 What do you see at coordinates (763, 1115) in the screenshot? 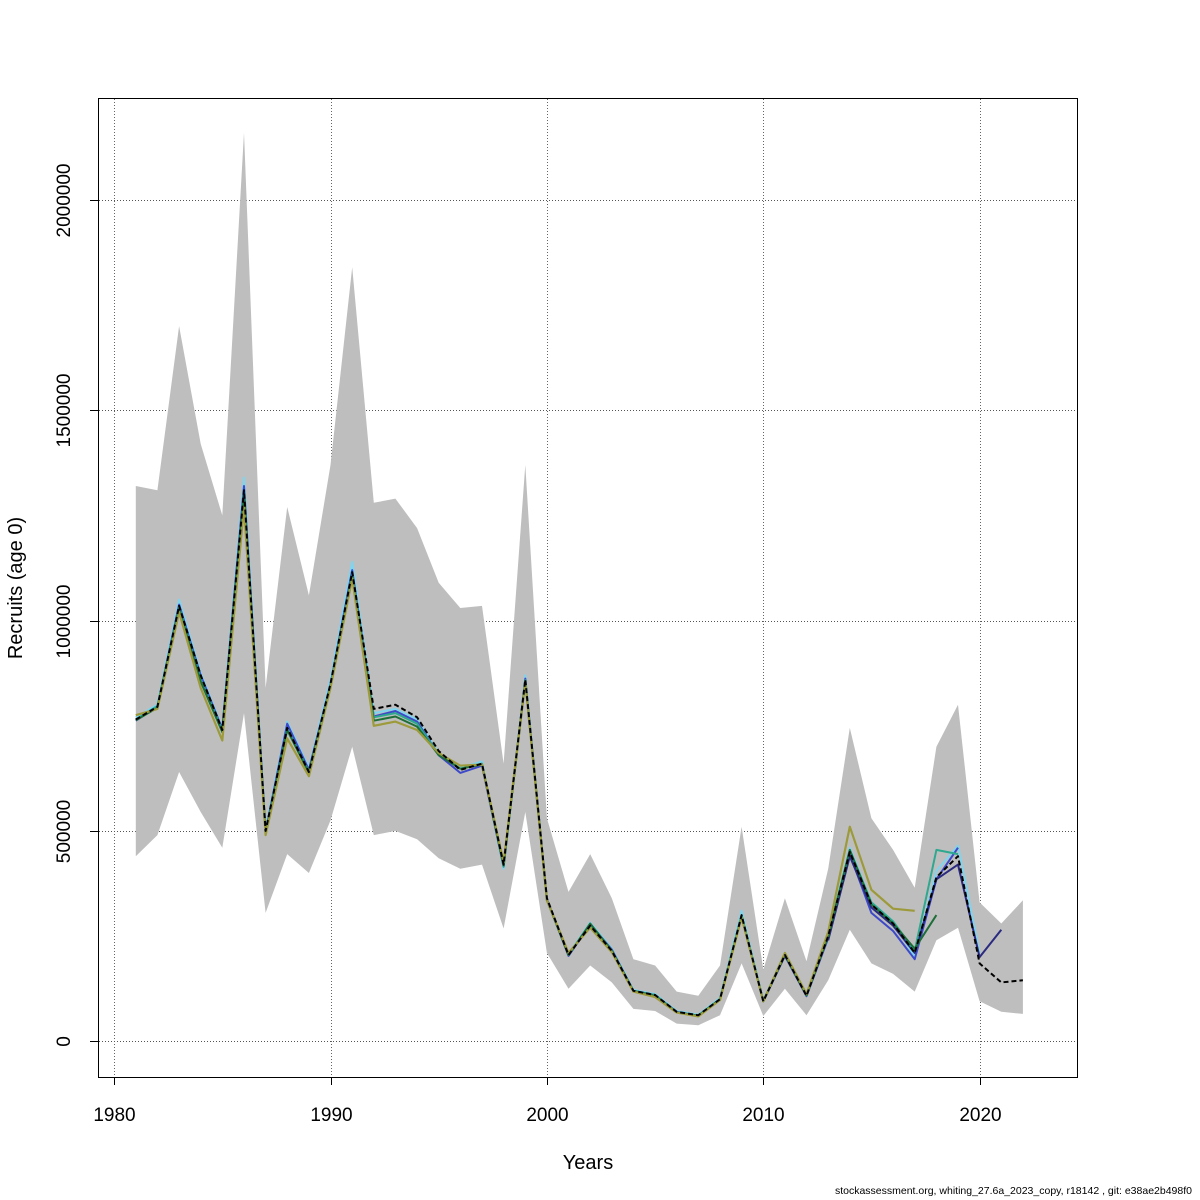
I see `x-tick-label: 2010` at bounding box center [763, 1115].